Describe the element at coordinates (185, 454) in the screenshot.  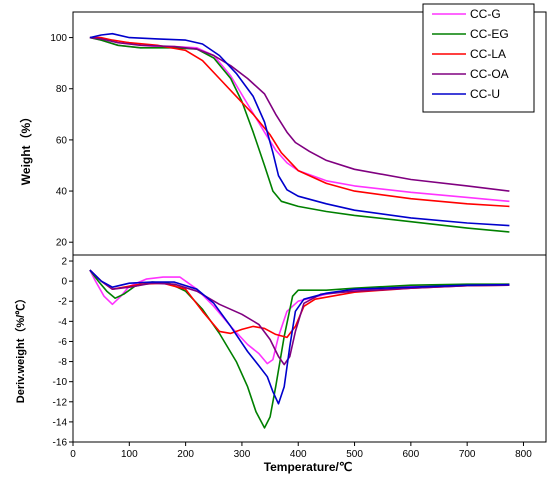
I see `x-tick-label: 200` at that location.